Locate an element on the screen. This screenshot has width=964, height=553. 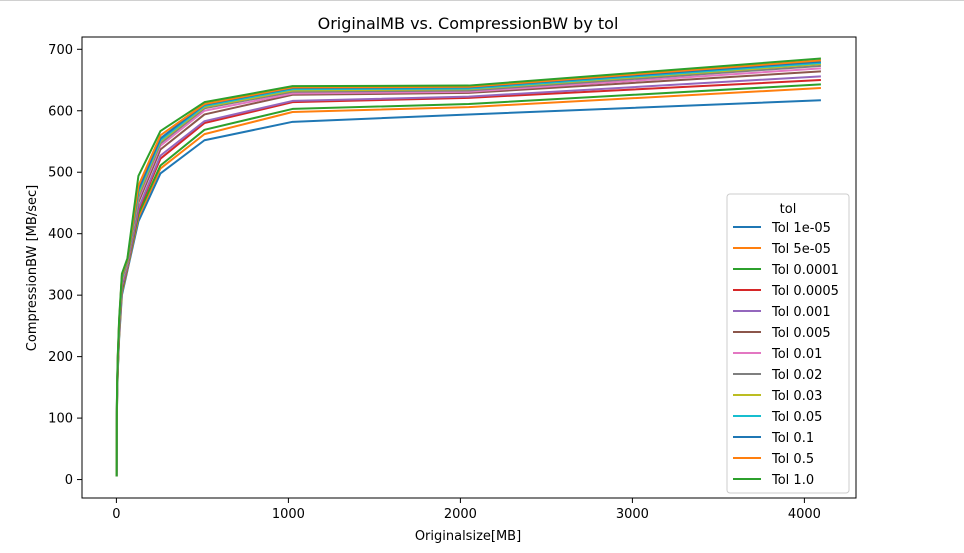
legend-title: tol is located at coordinates (788, 209).